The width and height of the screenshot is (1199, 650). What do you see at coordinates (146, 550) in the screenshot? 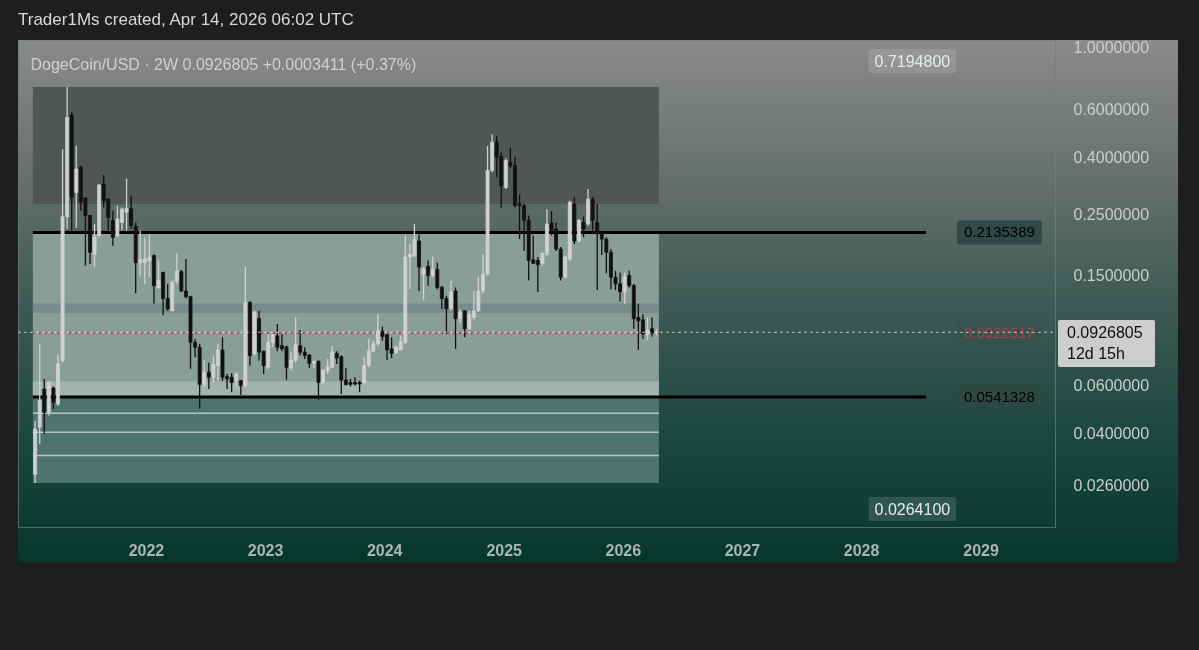
I see `x-tick-label: 2022` at bounding box center [146, 550].